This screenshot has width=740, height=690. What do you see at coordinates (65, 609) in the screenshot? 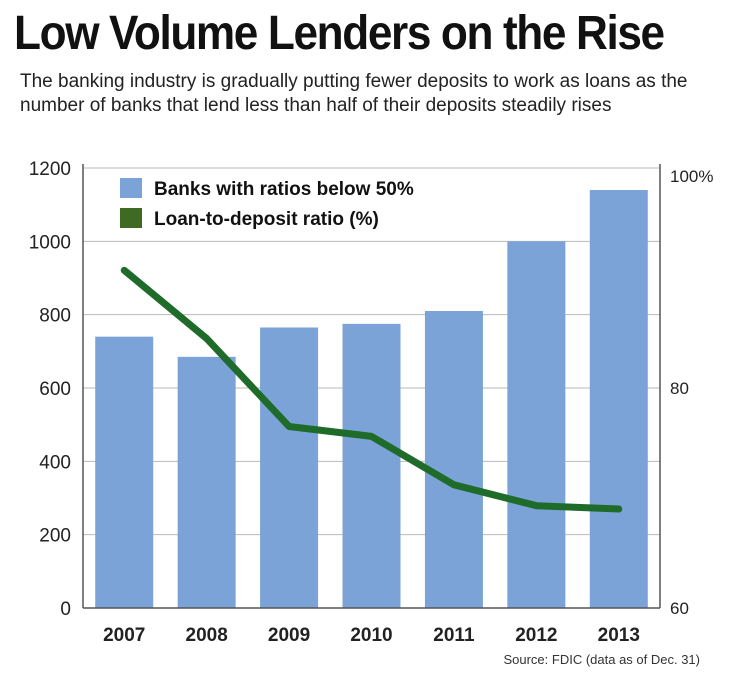
I see `y-left-tick-label: 0` at bounding box center [65, 609].